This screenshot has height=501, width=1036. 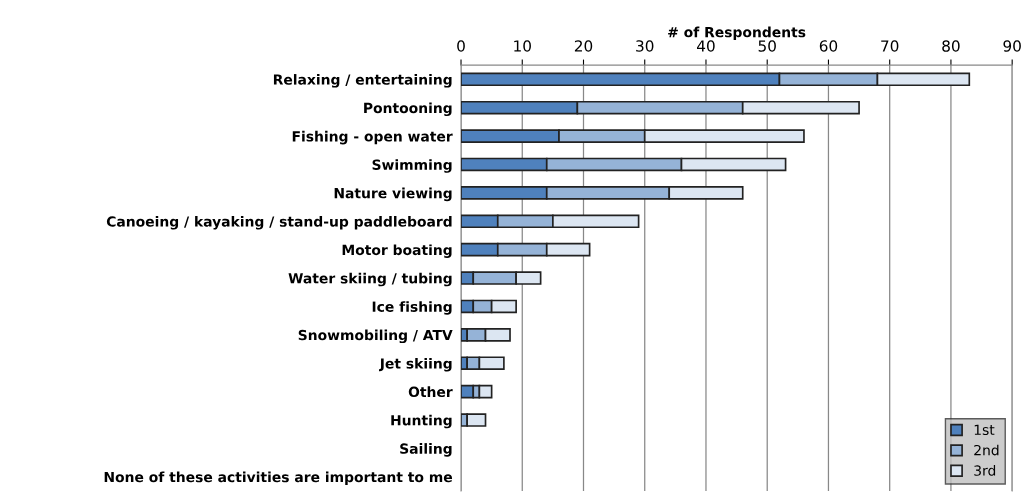 What do you see at coordinates (412, 166) in the screenshot?
I see `y-tick-label: Swimming` at bounding box center [412, 166].